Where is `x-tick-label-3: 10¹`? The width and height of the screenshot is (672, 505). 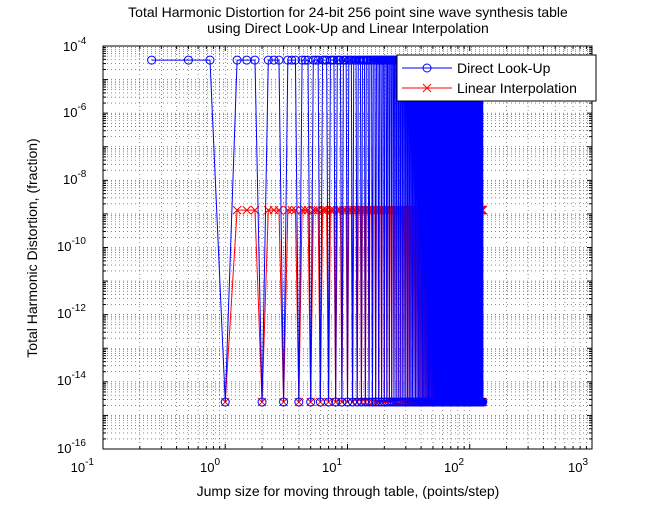 x-tick-label-3: 10¹ is located at coordinates (332, 466).